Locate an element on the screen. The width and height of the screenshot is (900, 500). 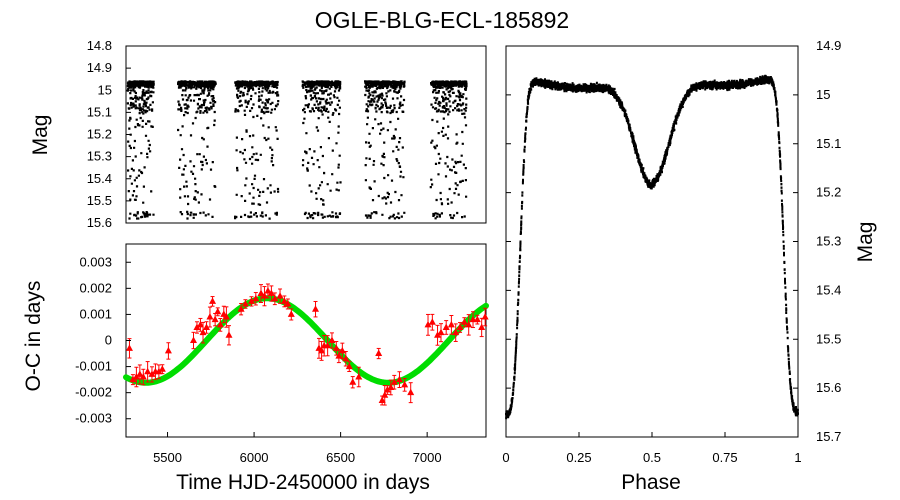
y-tick-label: 0.002 is located at coordinates (95, 287).